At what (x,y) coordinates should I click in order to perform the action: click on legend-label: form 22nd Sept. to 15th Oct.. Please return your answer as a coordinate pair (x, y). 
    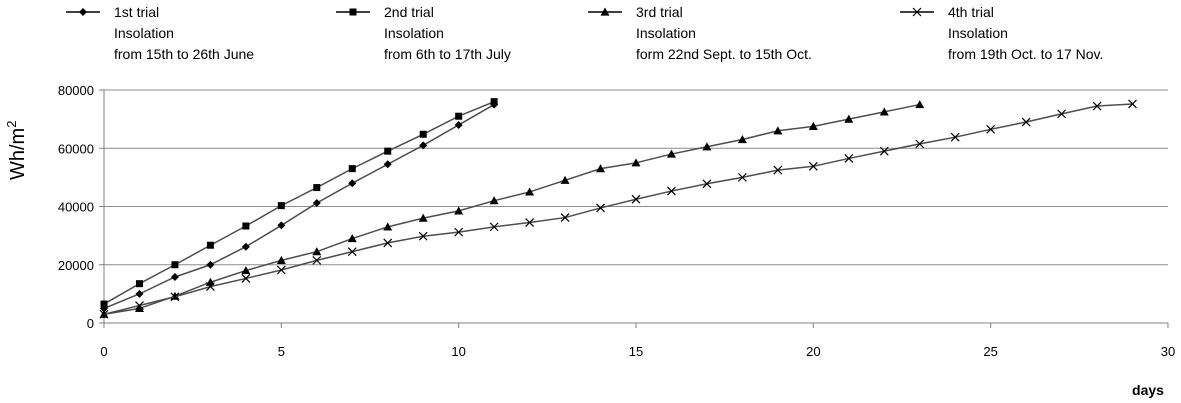
    Looking at the image, I should click on (724, 54).